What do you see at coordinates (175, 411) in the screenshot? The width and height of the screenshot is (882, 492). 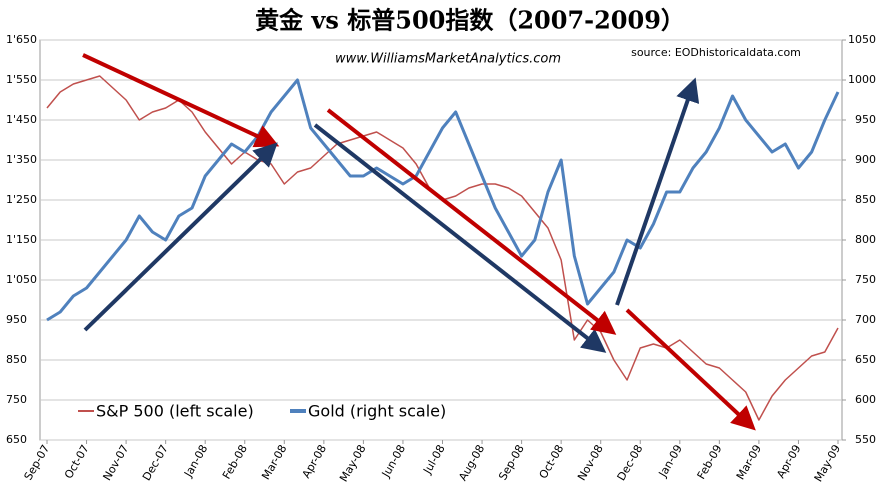 I see `legend-label: S&P 500 (left scale)` at bounding box center [175, 411].